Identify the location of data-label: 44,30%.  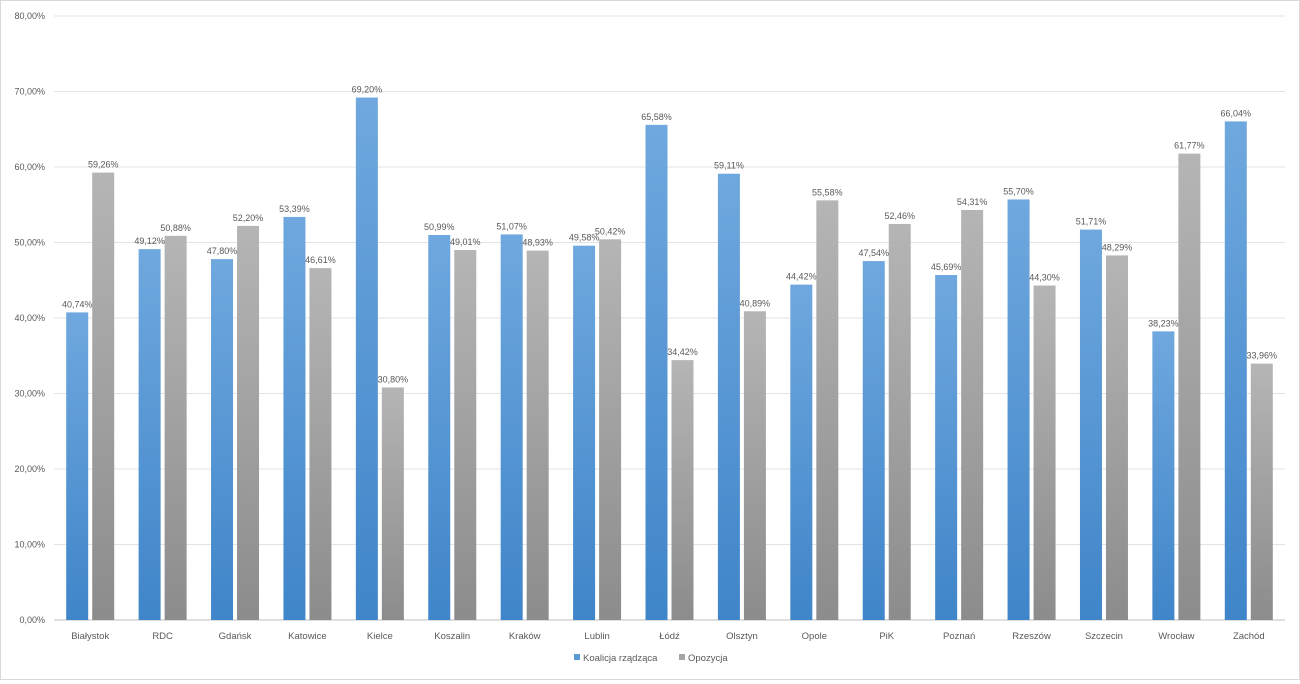
(1044, 278).